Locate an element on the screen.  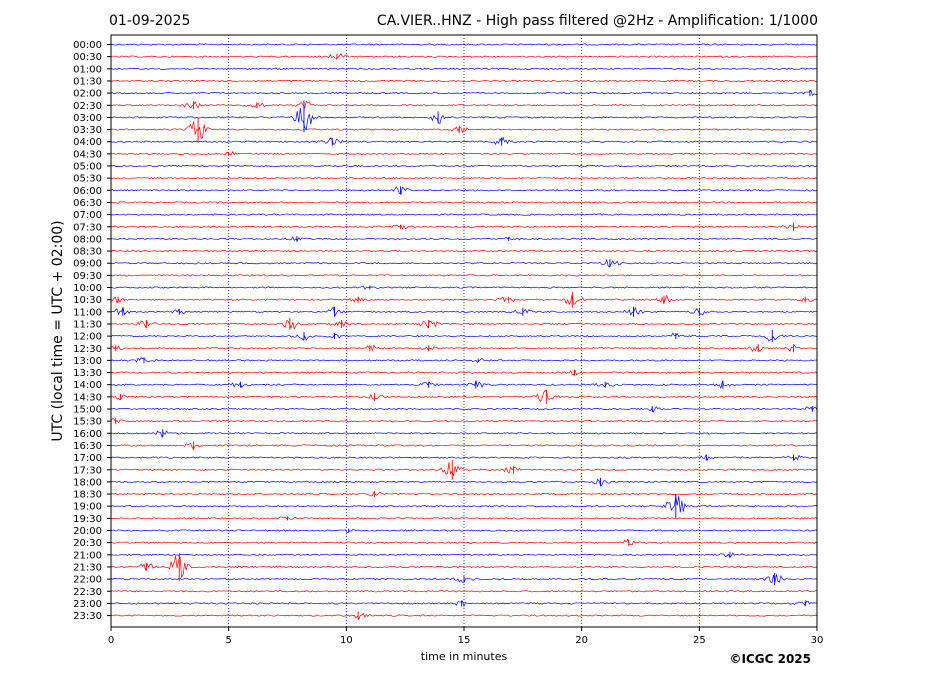
y-tick-label: 06:30 is located at coordinates (87, 203).